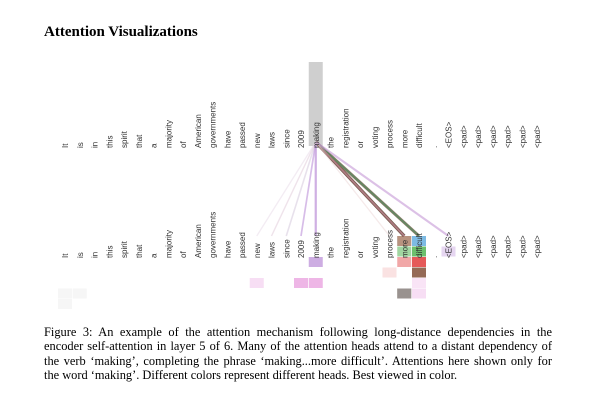 This screenshot has height=409, width=600. What do you see at coordinates (522, 136) in the screenshot?
I see `top-token-31: <pad>` at bounding box center [522, 136].